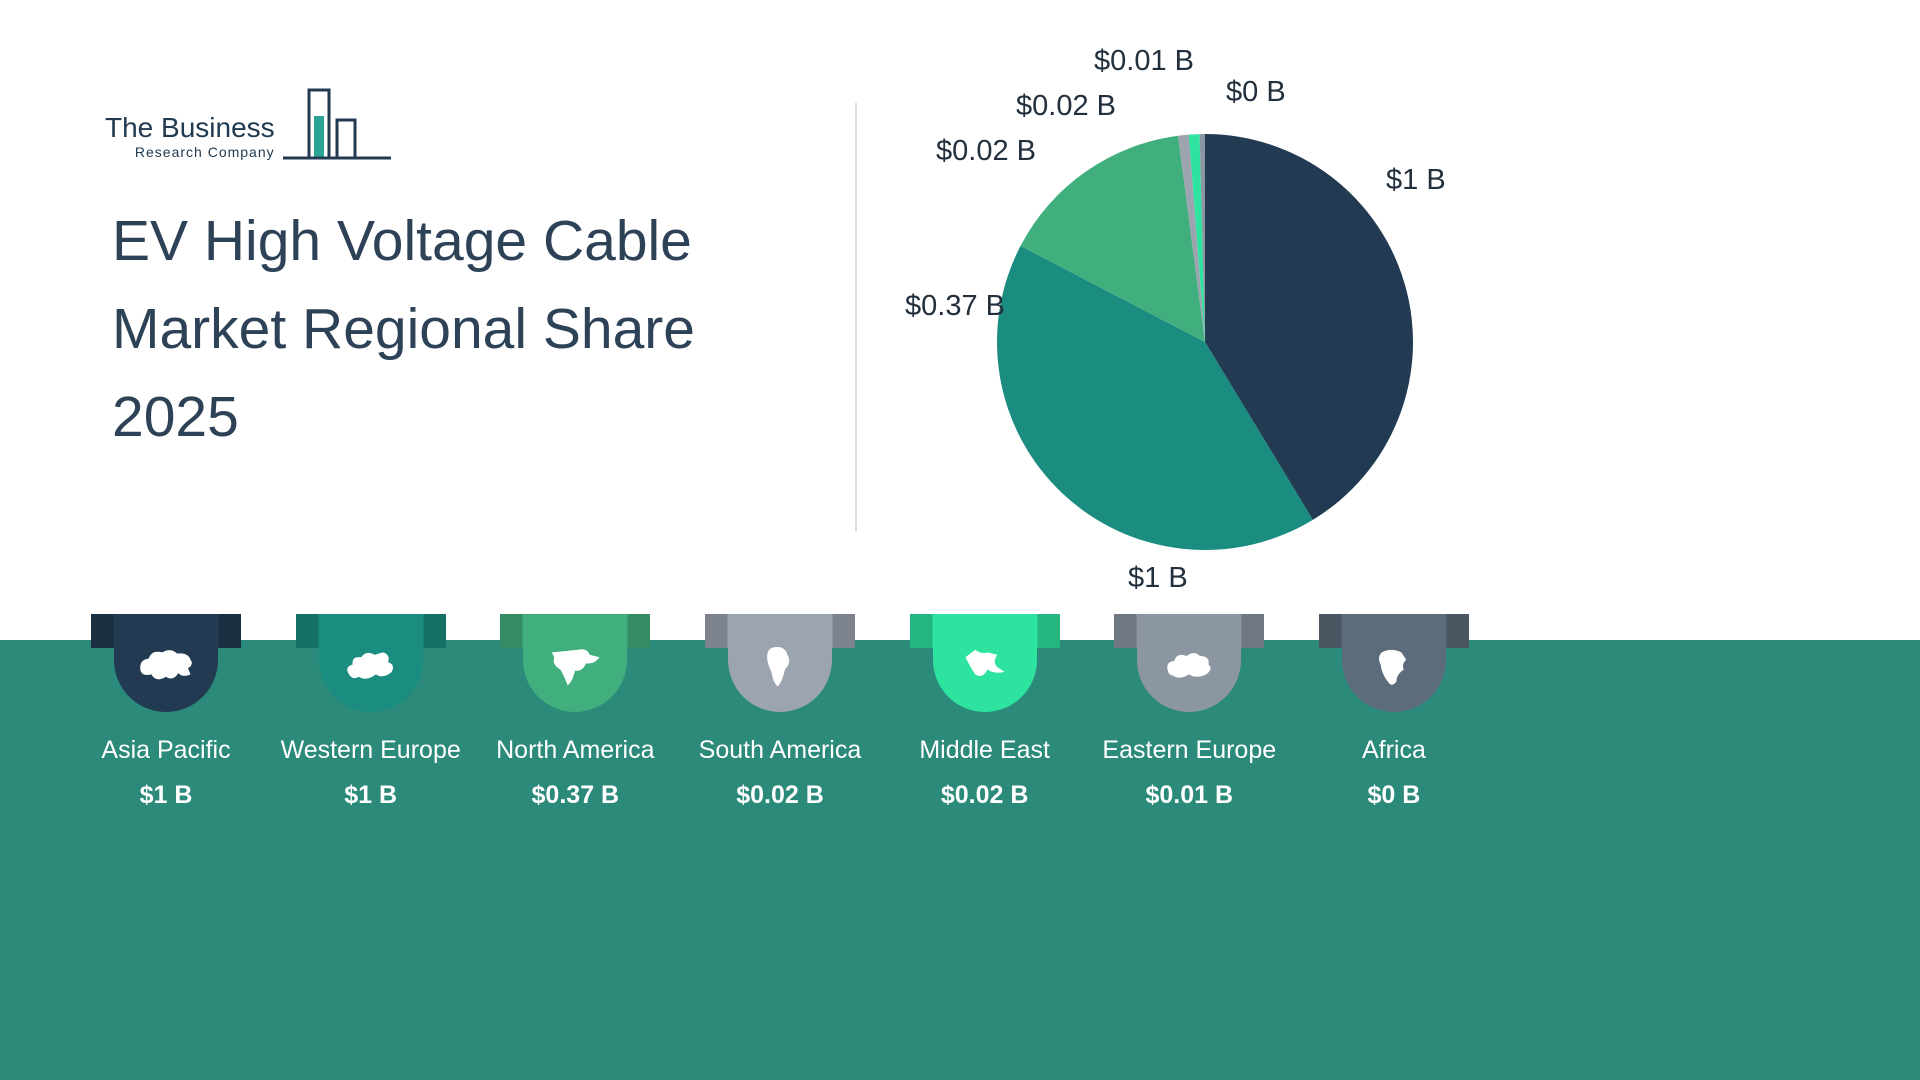 The image size is (1920, 1080). I want to click on pie-slice-south-america, so click(1191, 238).